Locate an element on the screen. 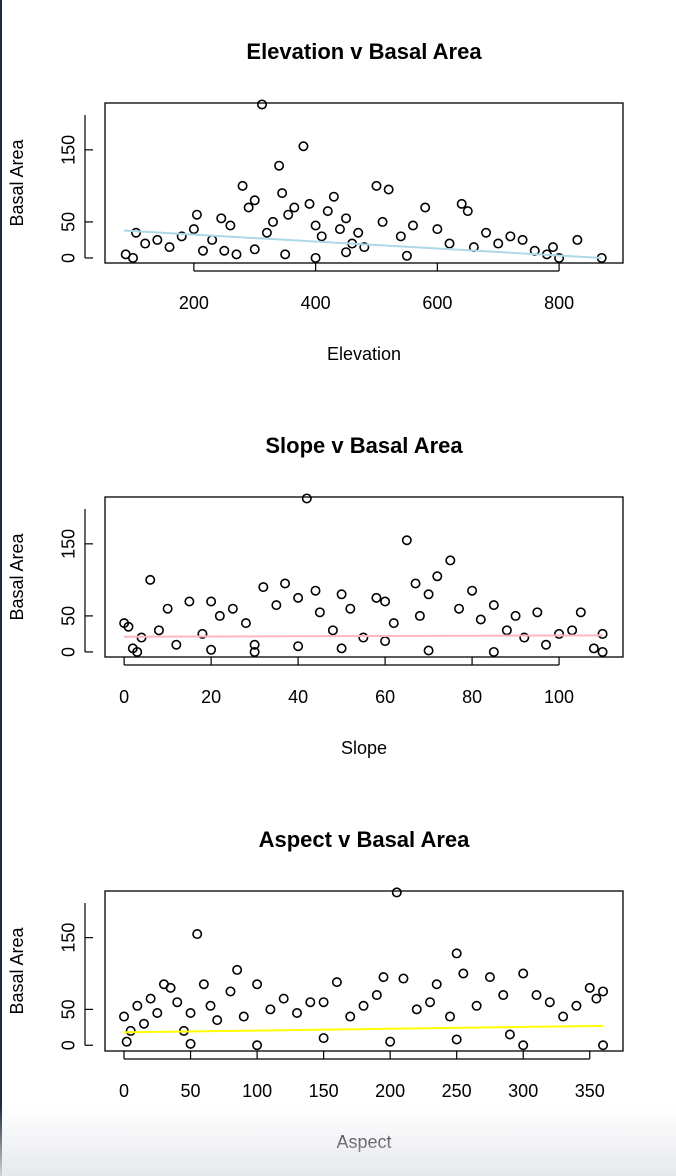  x-tick-label: 600 is located at coordinates (437, 303).